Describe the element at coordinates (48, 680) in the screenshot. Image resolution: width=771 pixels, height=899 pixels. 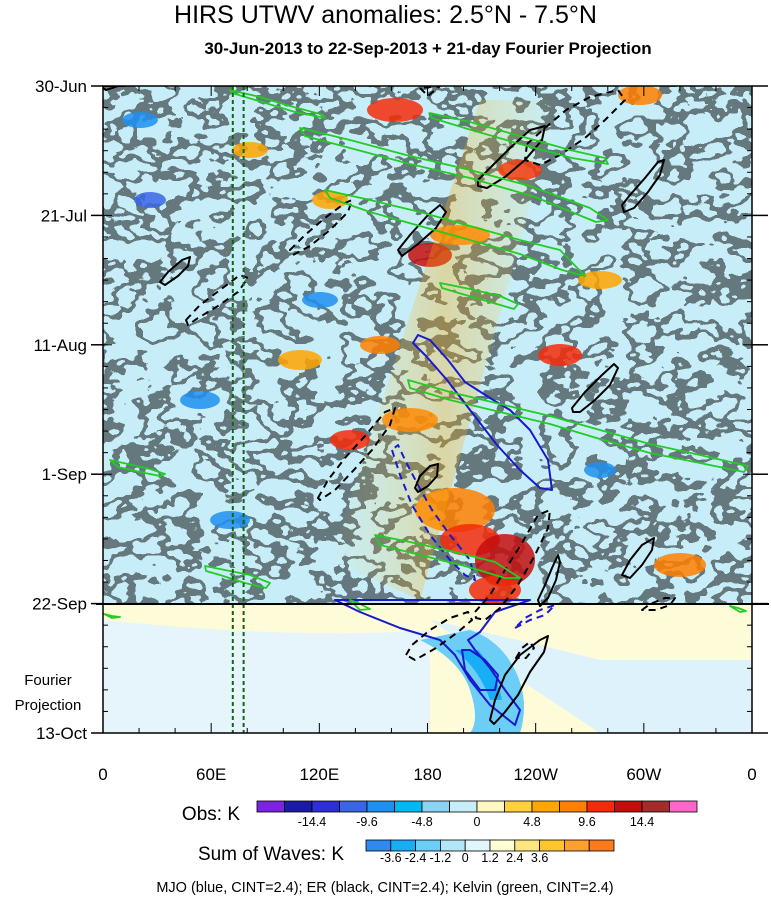
I see `projection-label-line1: Fourier` at that location.